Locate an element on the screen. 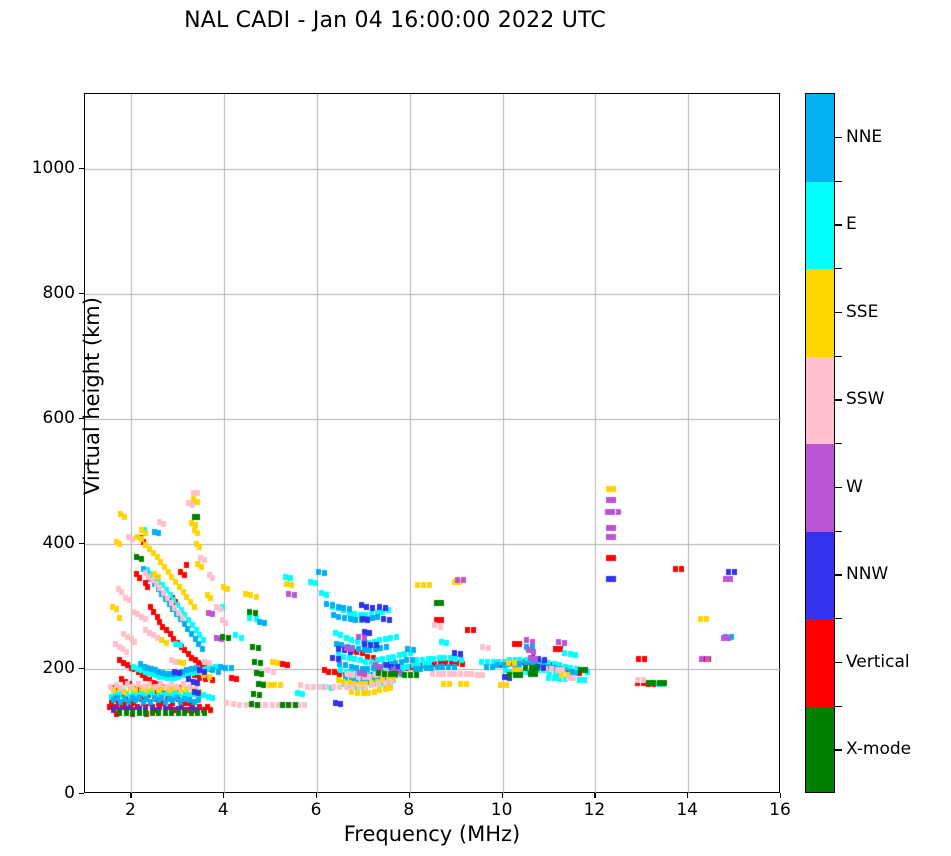 Image resolution: width=951 pixels, height=856 pixels. colorbar-tick-label-w: W is located at coordinates (854, 486).